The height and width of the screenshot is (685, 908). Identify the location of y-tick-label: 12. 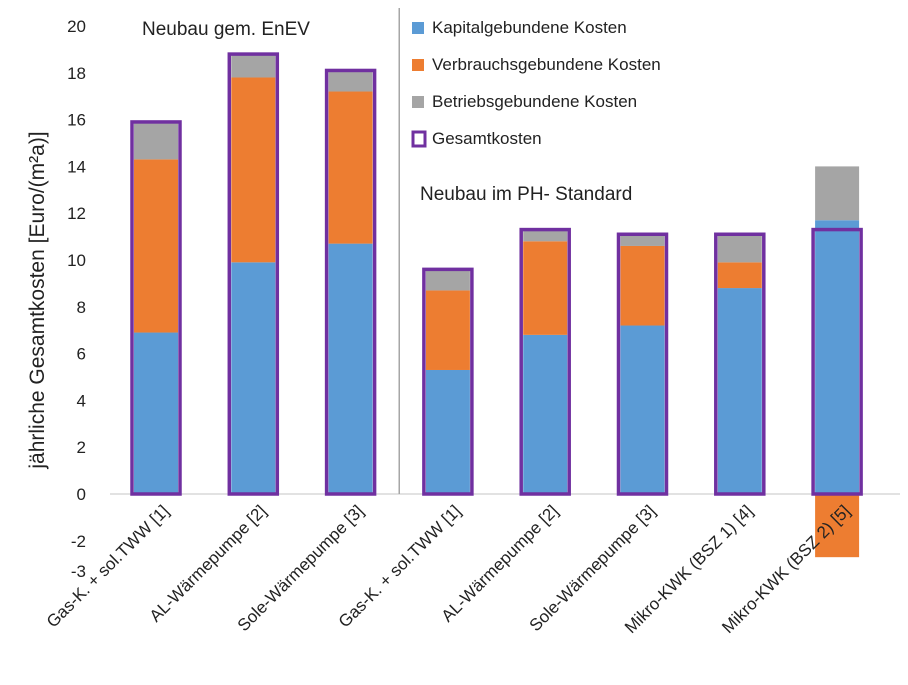
(76, 213).